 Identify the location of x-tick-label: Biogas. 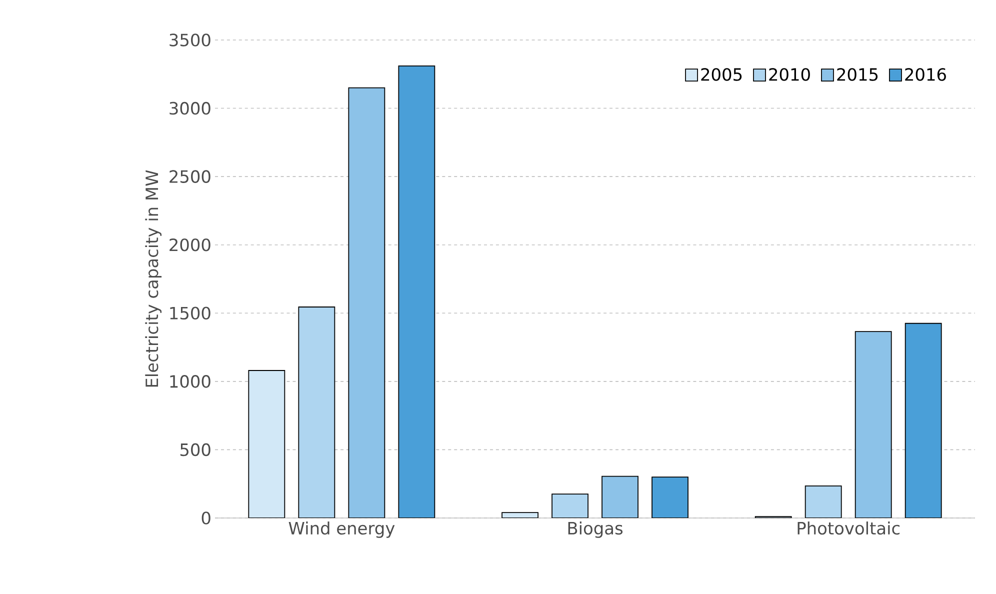
(595, 530).